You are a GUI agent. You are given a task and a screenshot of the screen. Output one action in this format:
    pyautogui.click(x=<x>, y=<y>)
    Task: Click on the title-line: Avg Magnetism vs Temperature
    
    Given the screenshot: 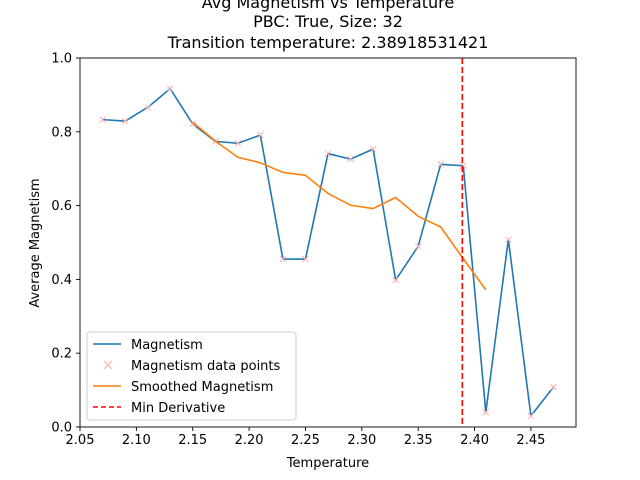 What is the action you would take?
    pyautogui.click(x=328, y=6)
    